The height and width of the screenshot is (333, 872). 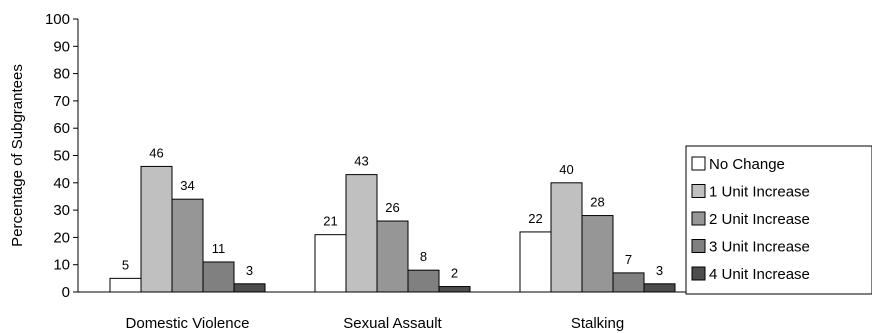 What do you see at coordinates (535, 218) in the screenshot?
I see `data-label: 22` at bounding box center [535, 218].